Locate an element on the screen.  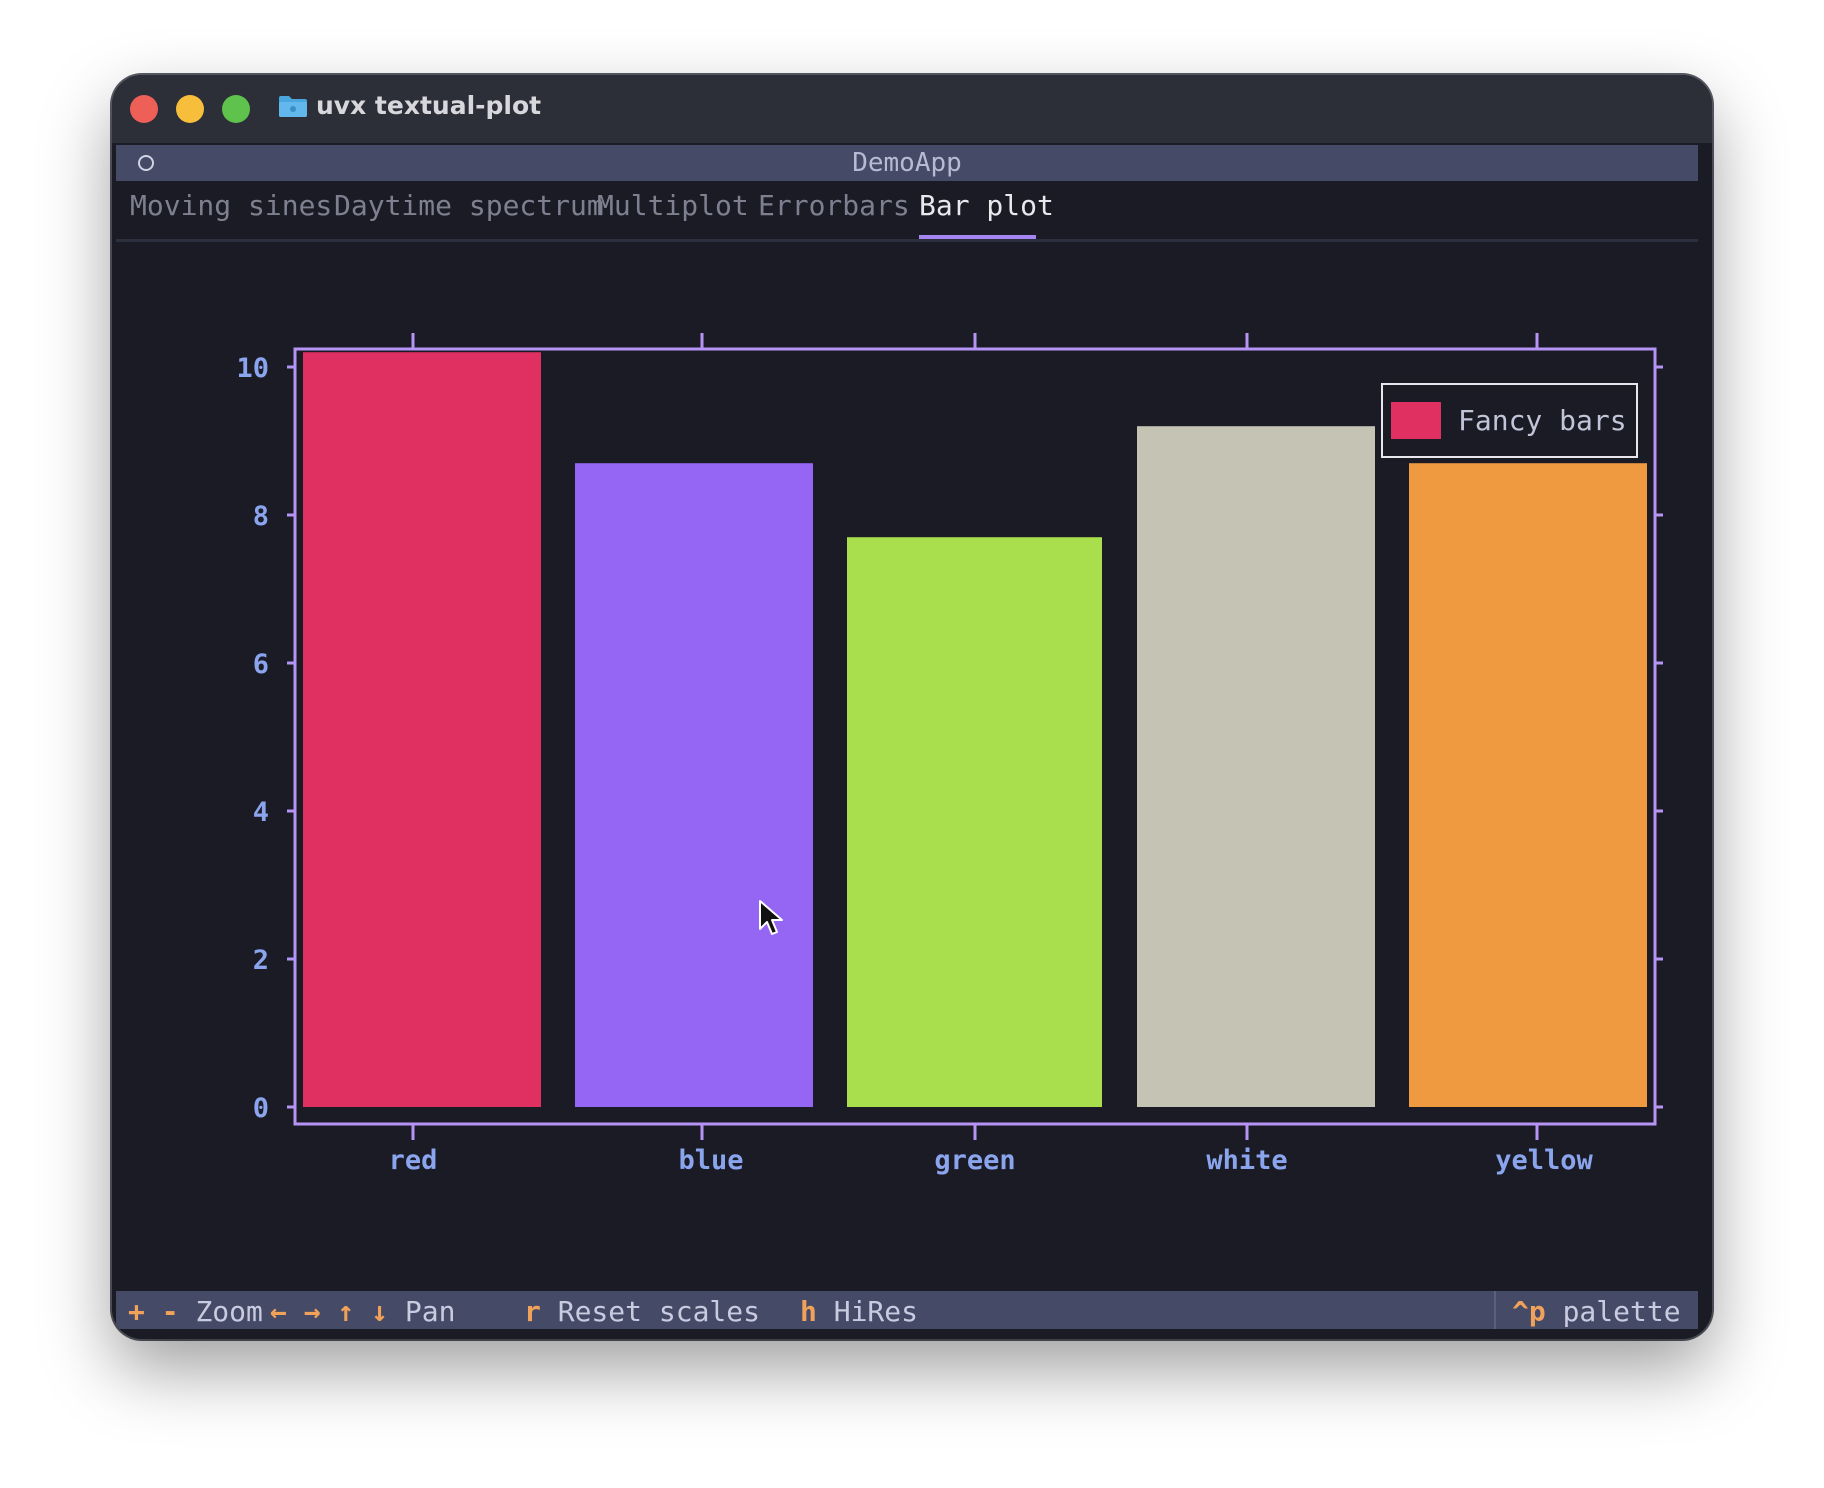
y-tick-label: 8 is located at coordinates (261, 516).